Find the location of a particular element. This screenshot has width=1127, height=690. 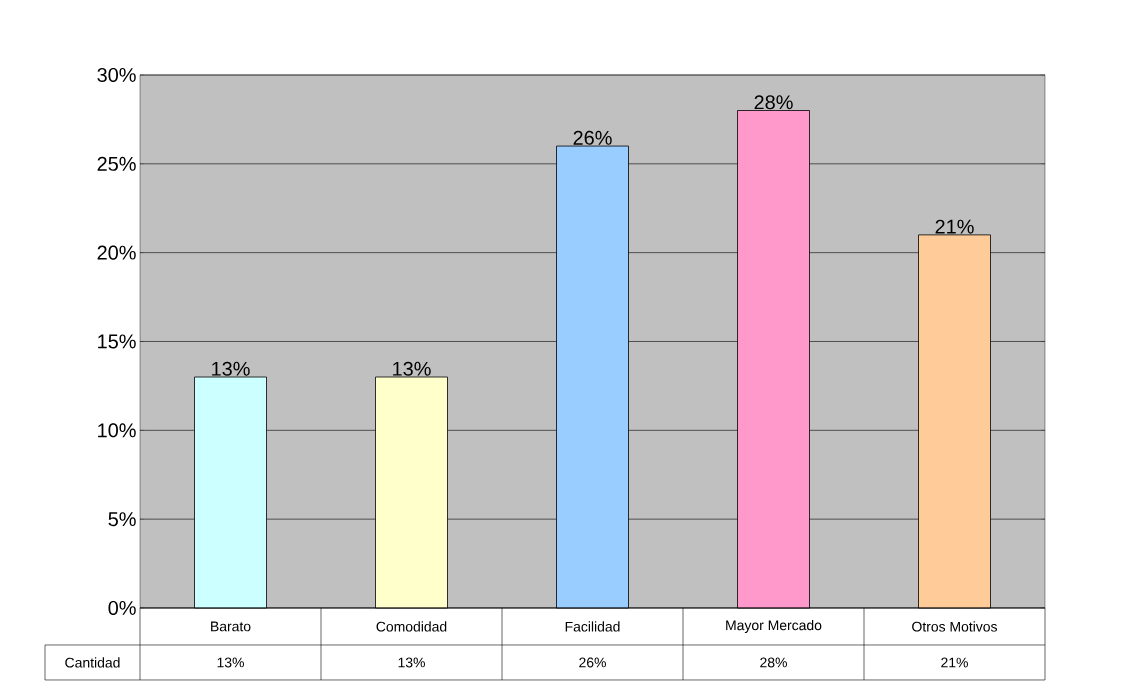

data-label: 21% is located at coordinates (954, 662).